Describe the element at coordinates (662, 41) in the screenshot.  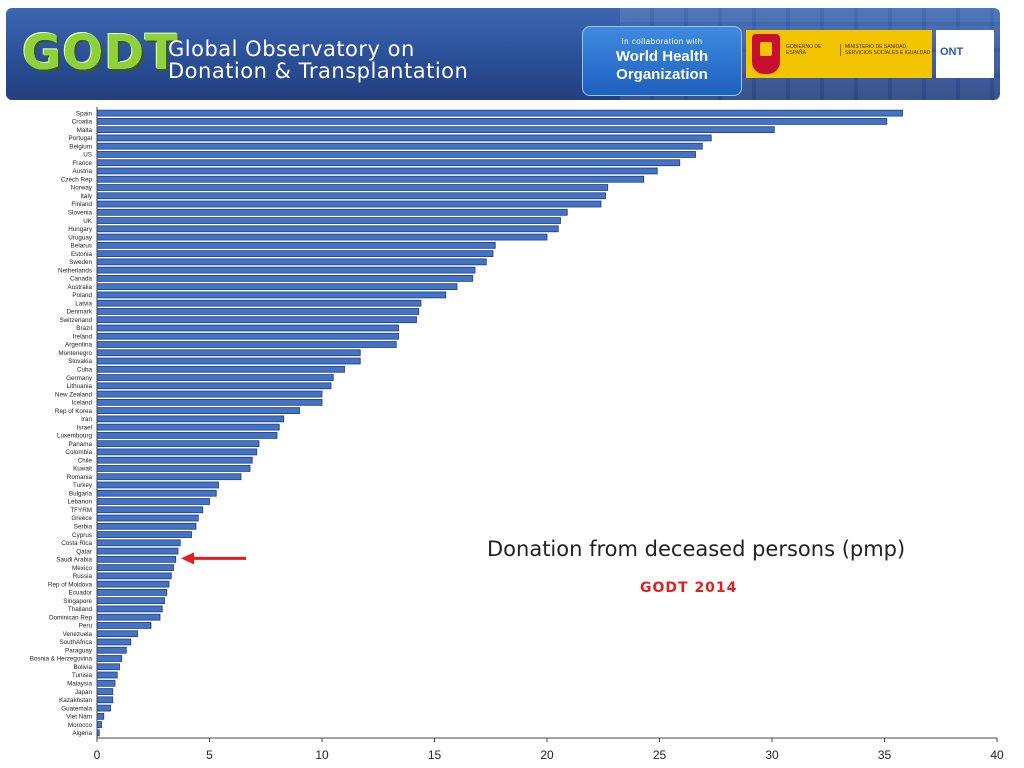
I see `who-collab-text: In collaboration with` at that location.